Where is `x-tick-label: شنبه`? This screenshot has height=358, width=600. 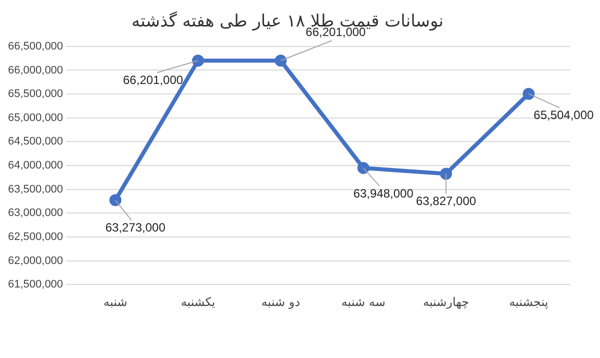 x-tick-label: شنبه is located at coordinates (116, 301).